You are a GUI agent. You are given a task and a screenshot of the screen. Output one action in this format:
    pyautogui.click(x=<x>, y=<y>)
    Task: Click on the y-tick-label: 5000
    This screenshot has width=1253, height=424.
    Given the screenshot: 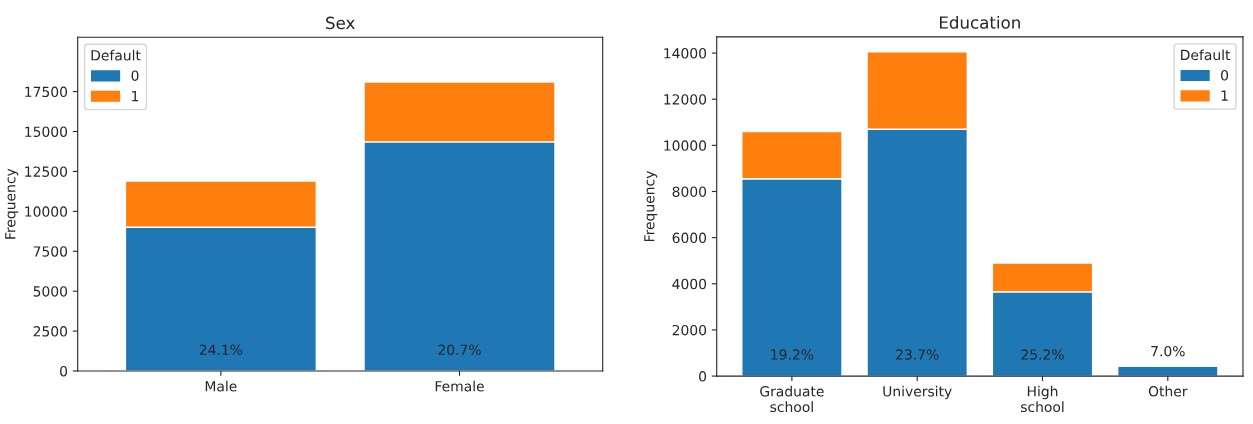 What is the action you would take?
    pyautogui.click(x=50, y=291)
    